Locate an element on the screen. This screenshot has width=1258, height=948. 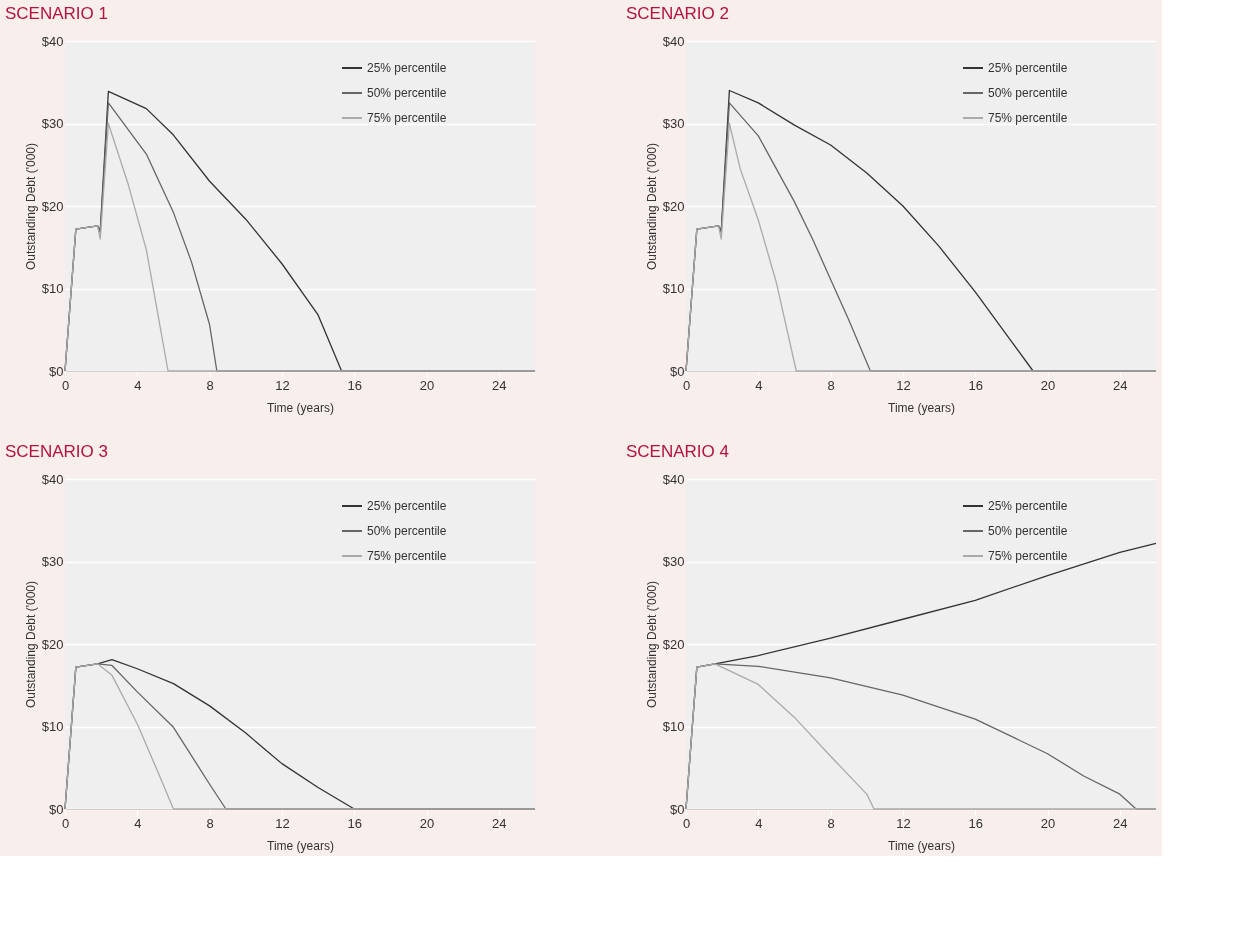
chart-title: SCENARIO 3 is located at coordinates (56, 451).